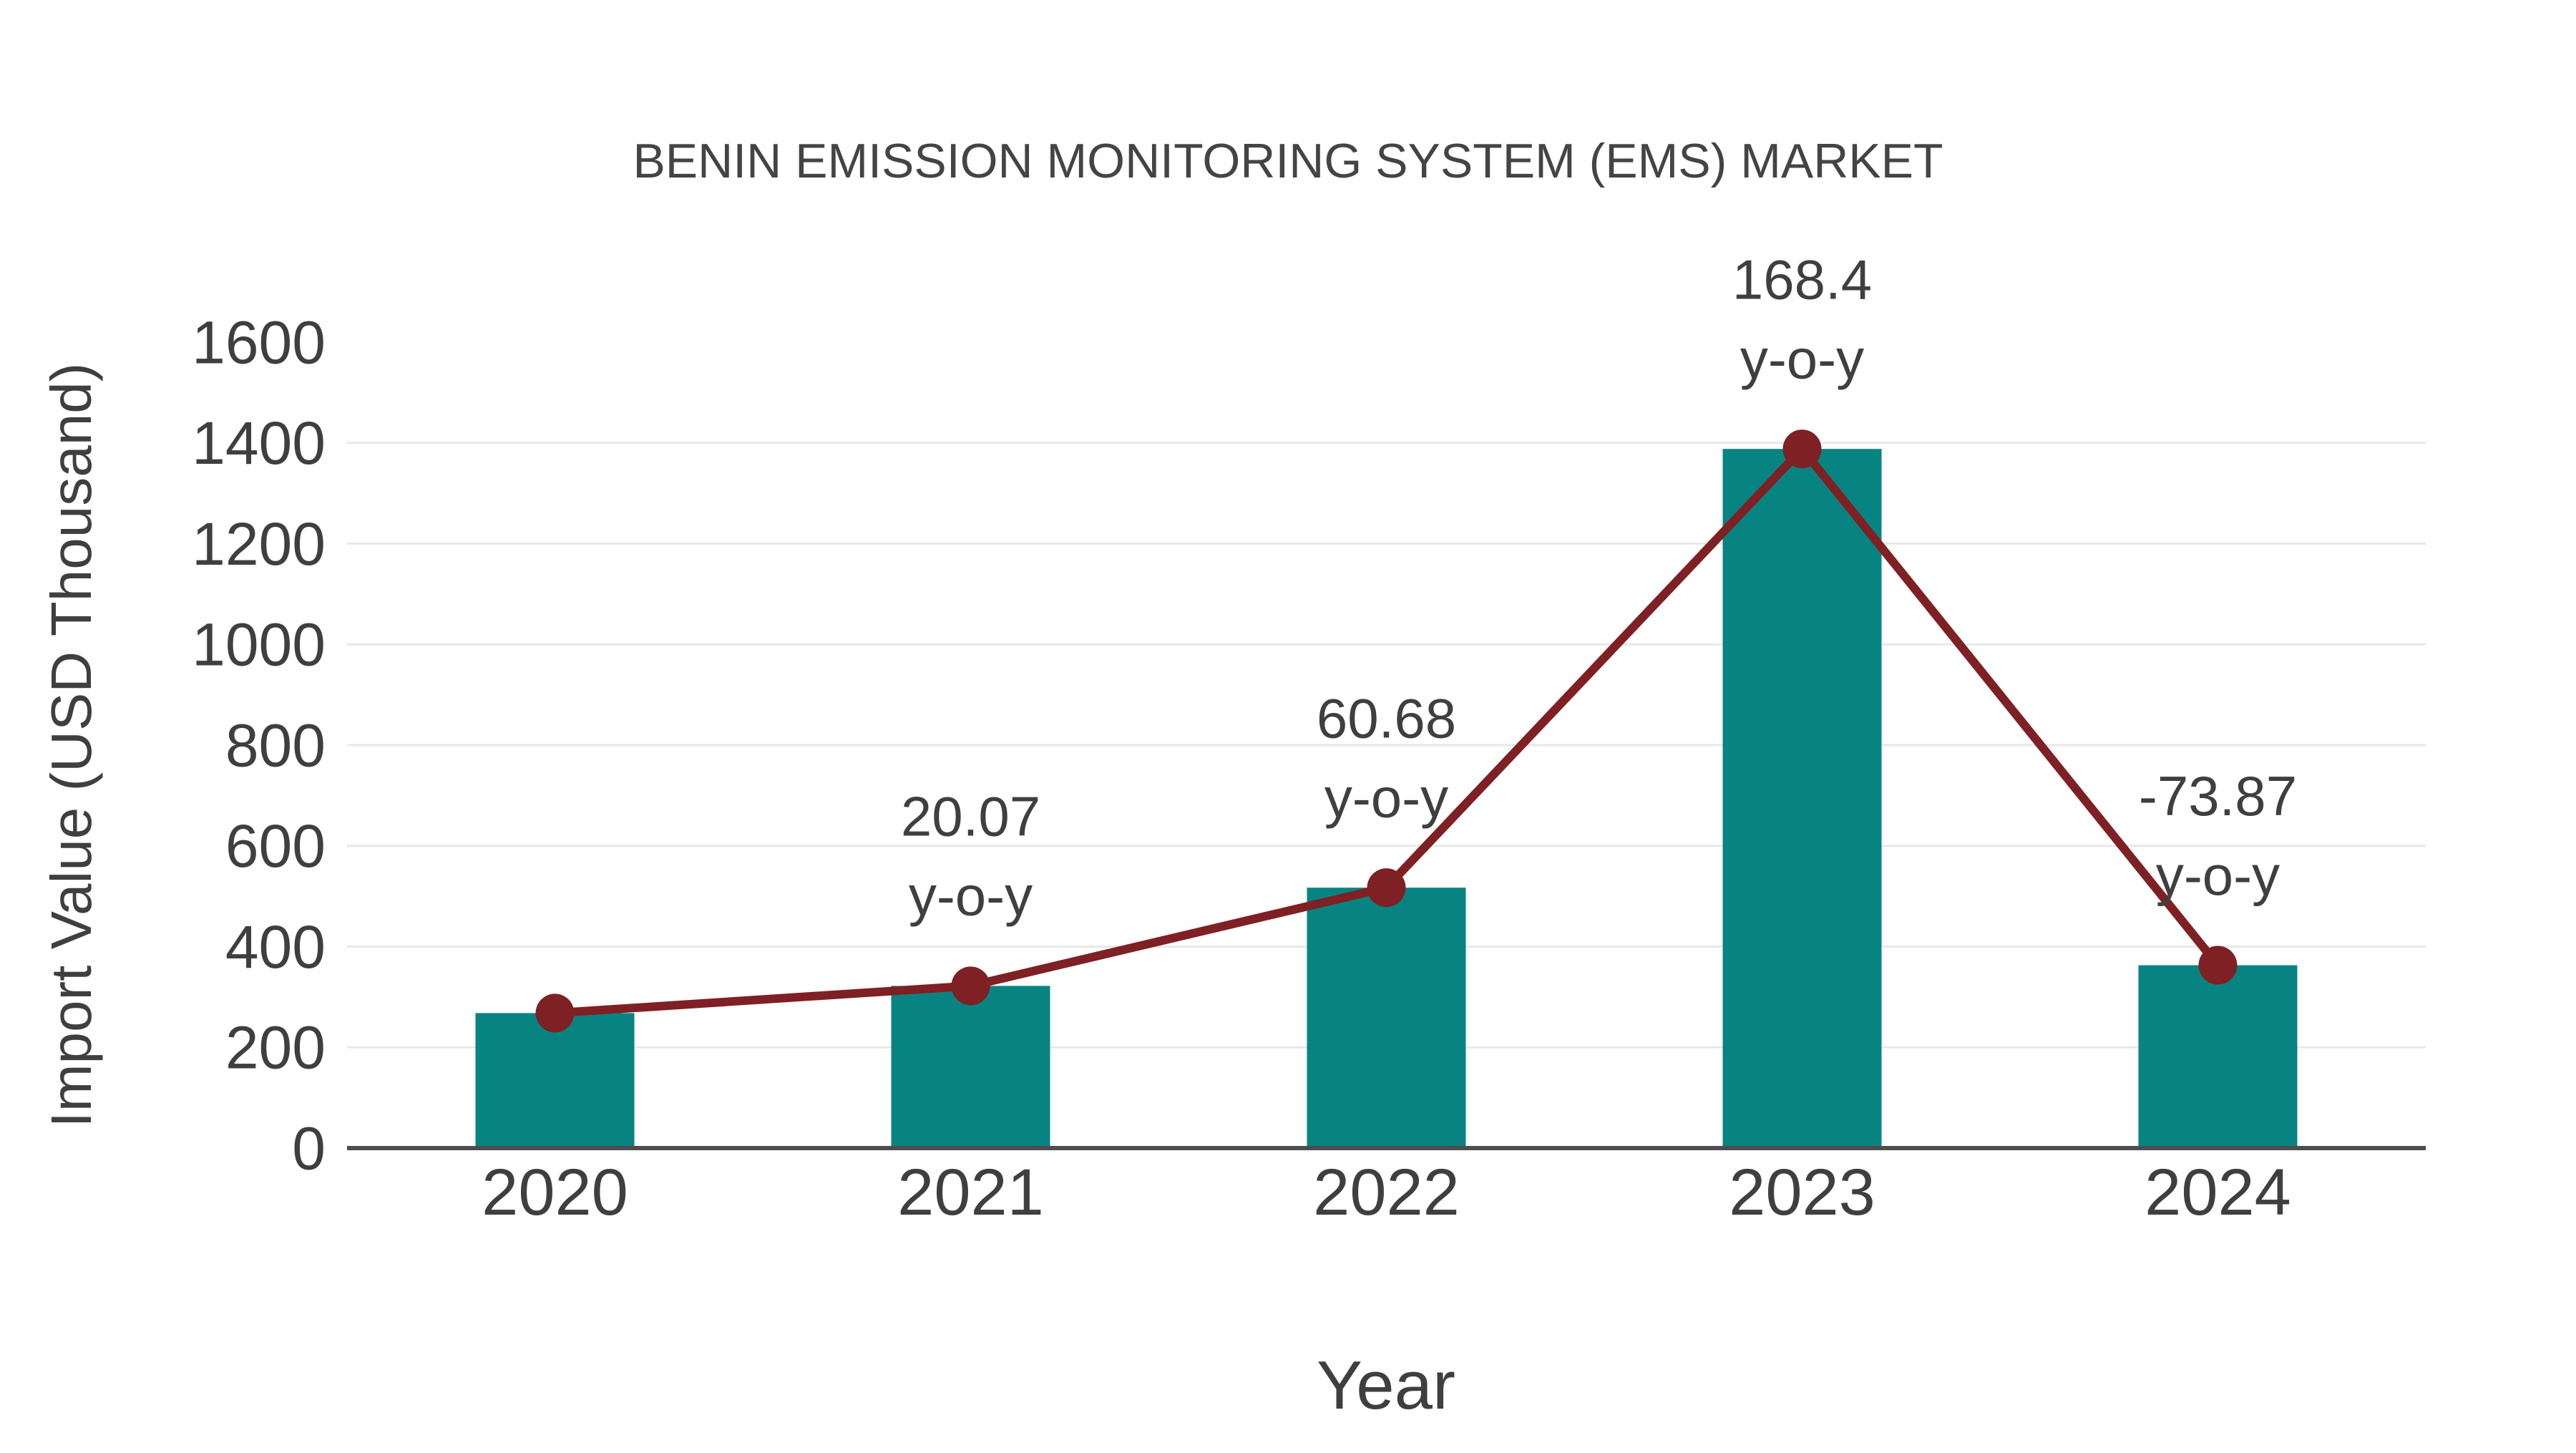 Image resolution: width=2576 pixels, height=1453 pixels. Describe the element at coordinates (555, 1192) in the screenshot. I see `x-tick-label-2020: 2020` at that location.